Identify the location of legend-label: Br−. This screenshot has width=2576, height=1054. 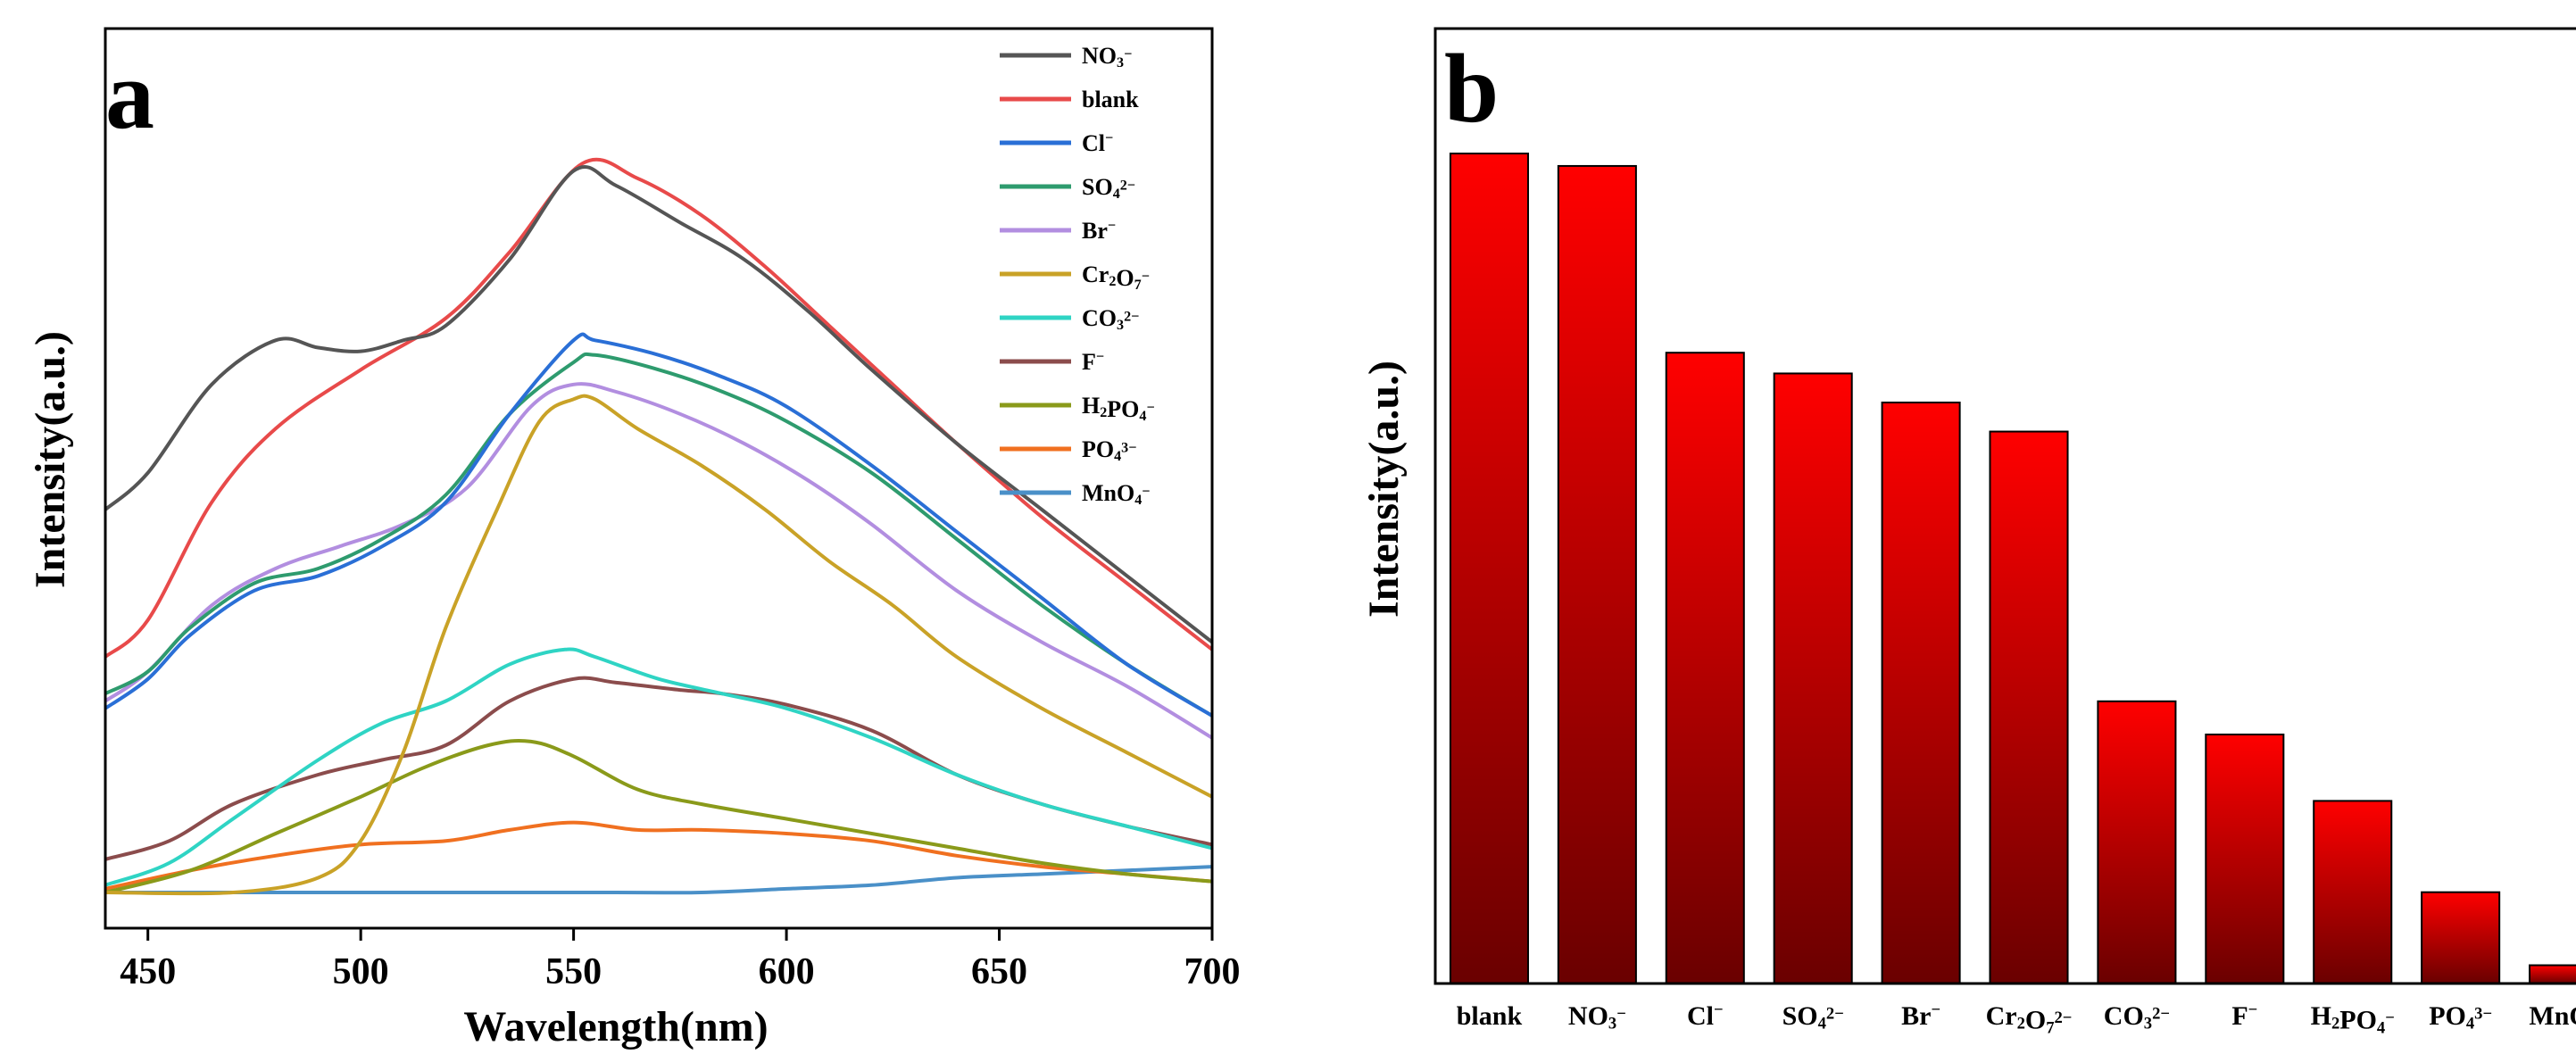
(1099, 231).